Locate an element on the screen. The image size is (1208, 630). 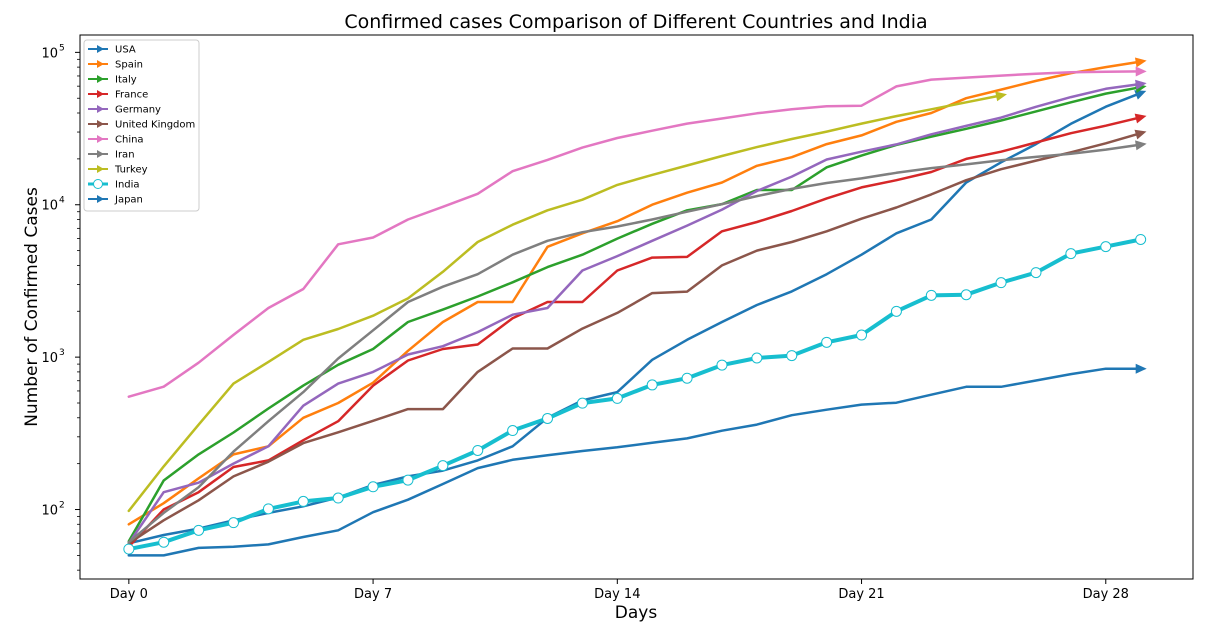
data-point-japan is located at coordinates (1141, 368).